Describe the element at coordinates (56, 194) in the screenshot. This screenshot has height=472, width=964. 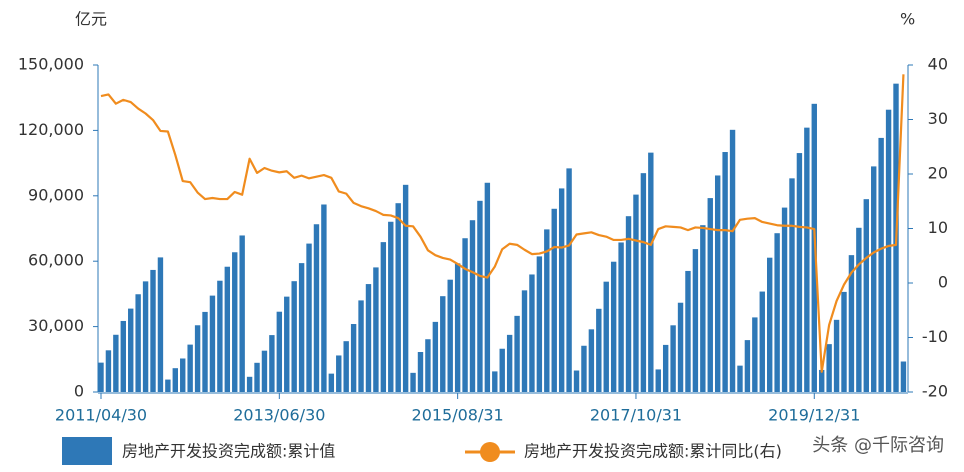
I see `y-tick-label: 90,000` at that location.